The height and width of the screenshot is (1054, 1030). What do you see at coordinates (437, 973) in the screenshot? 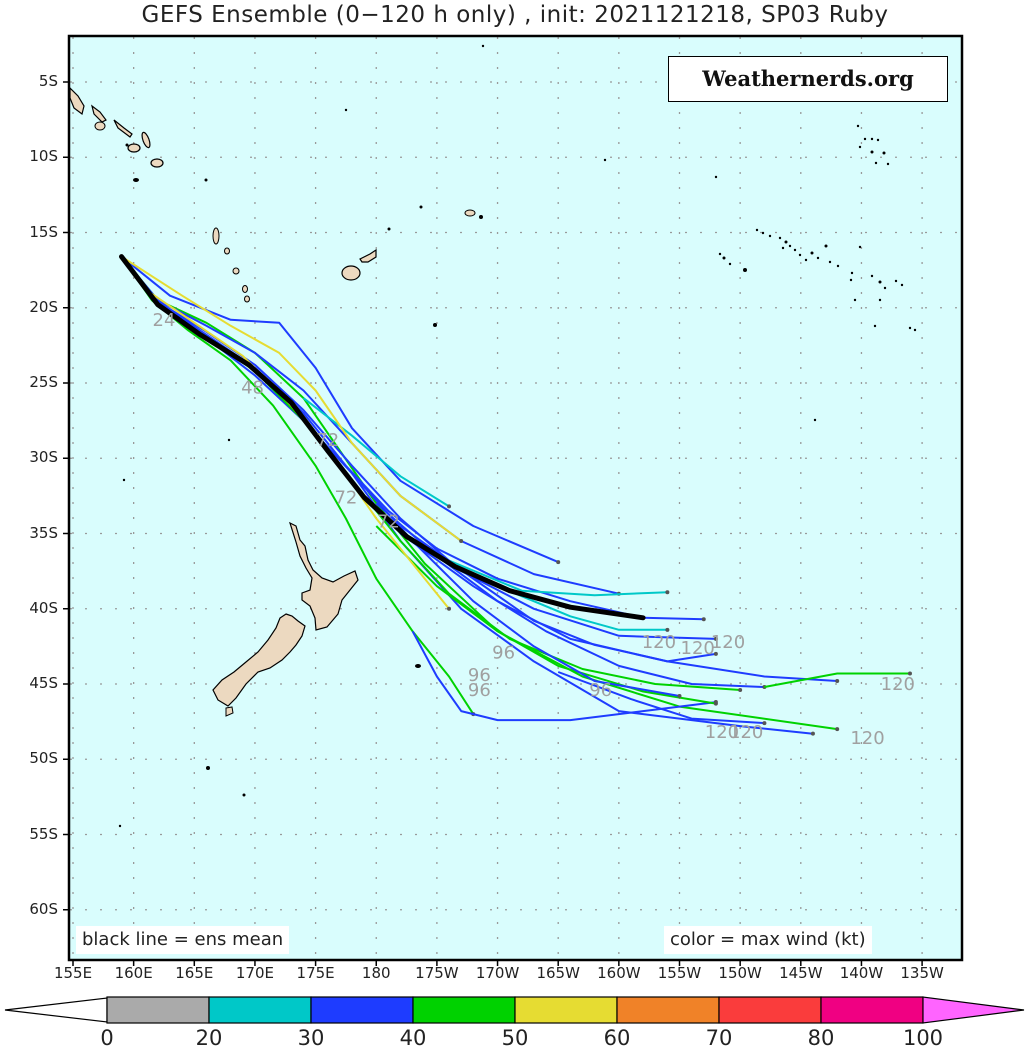
I see `lon-label: 175W` at bounding box center [437, 973].